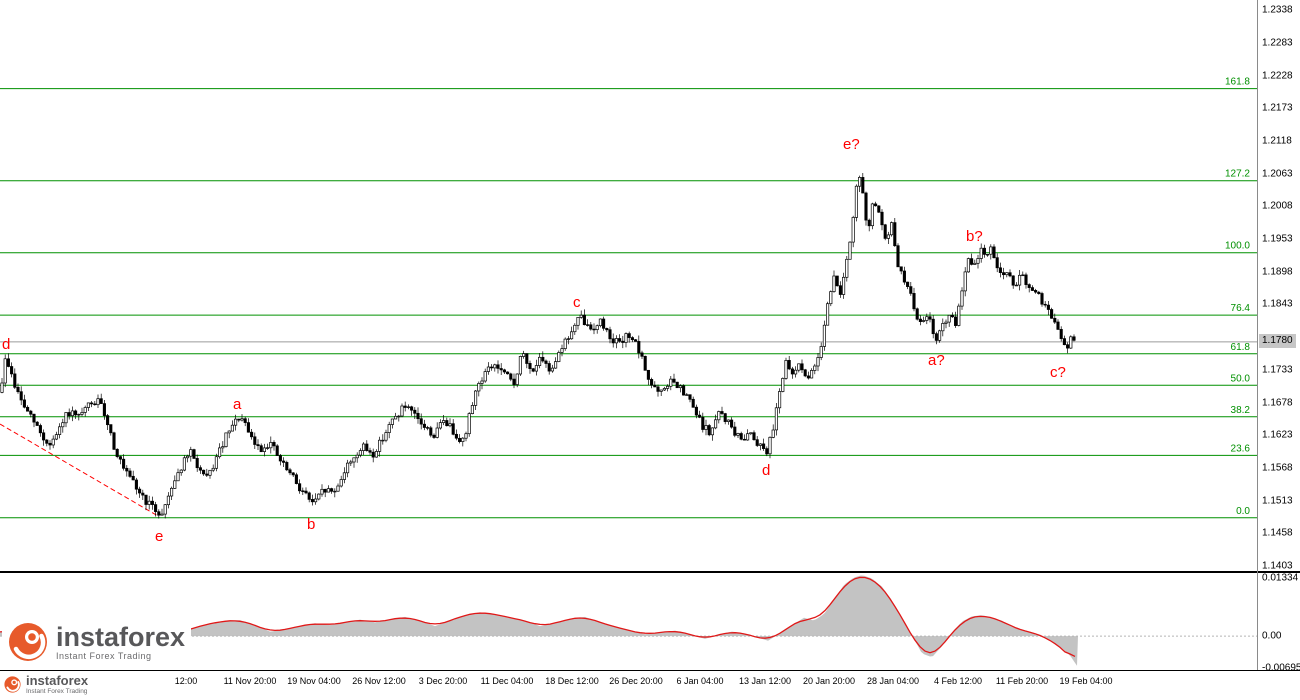 This screenshot has width=1300, height=700. I want to click on price-tick-label: 1.1678, so click(1277, 402).